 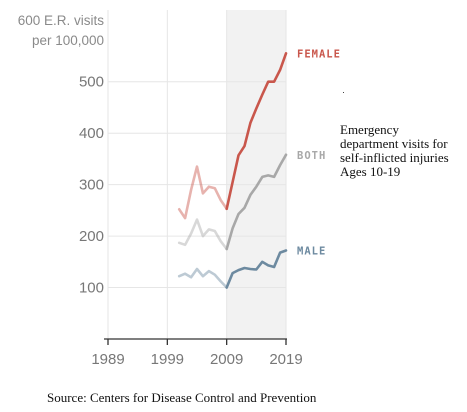 I want to click on y-tick-label: 200, so click(x=91, y=236).